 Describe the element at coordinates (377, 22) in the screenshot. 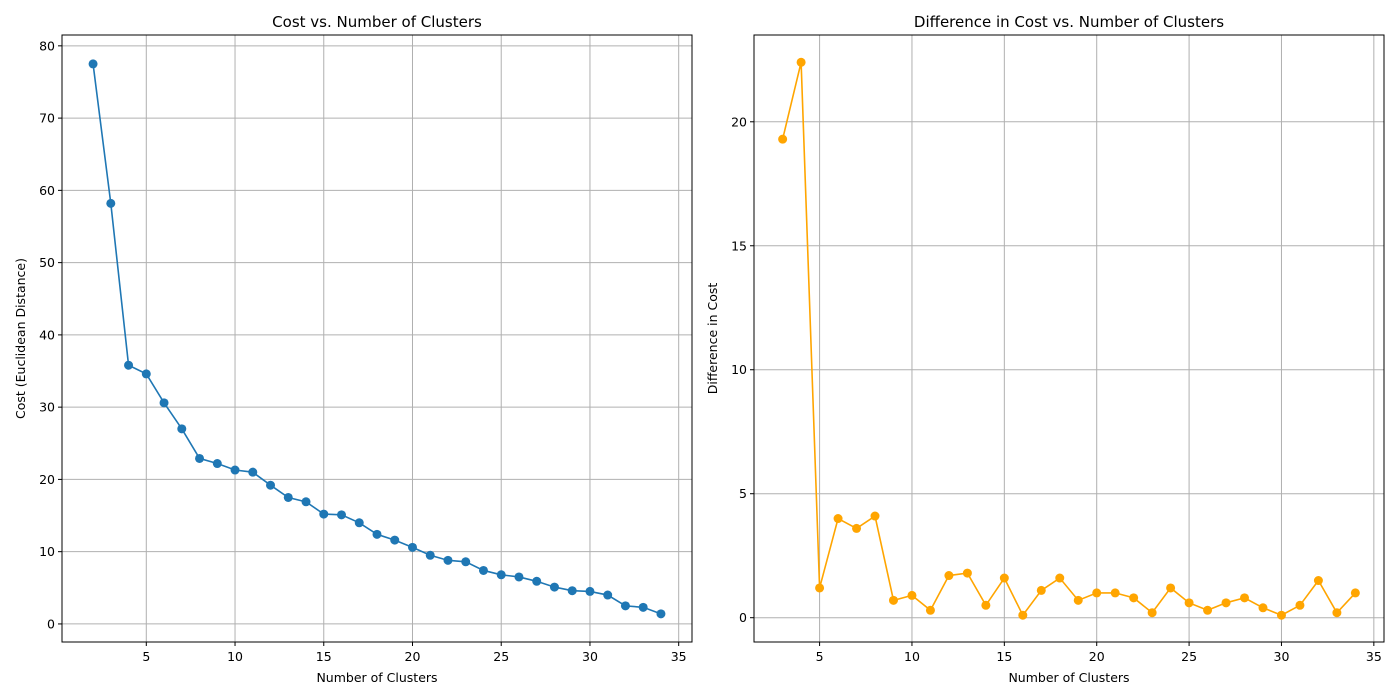

I see `cost-chart-title: Cost vs. Number of Clusters` at that location.